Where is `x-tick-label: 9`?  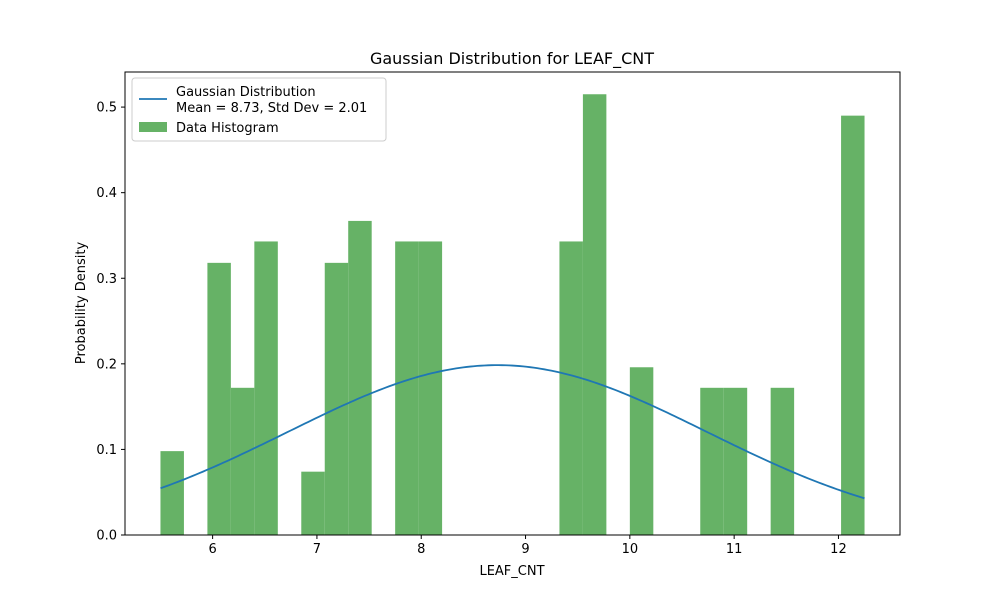
x-tick-label: 9 is located at coordinates (525, 549).